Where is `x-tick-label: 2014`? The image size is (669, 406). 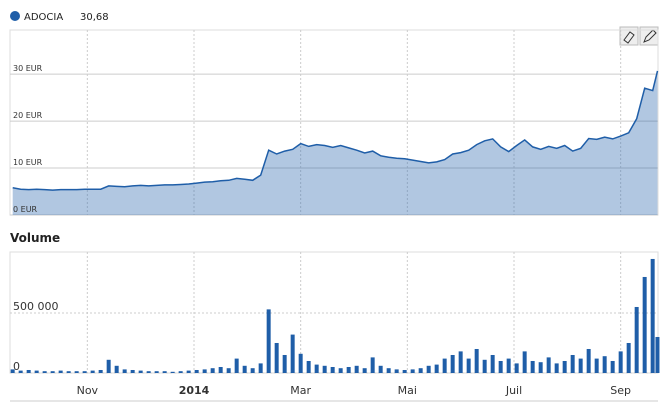
x-tick-label: 2014 is located at coordinates (194, 390).